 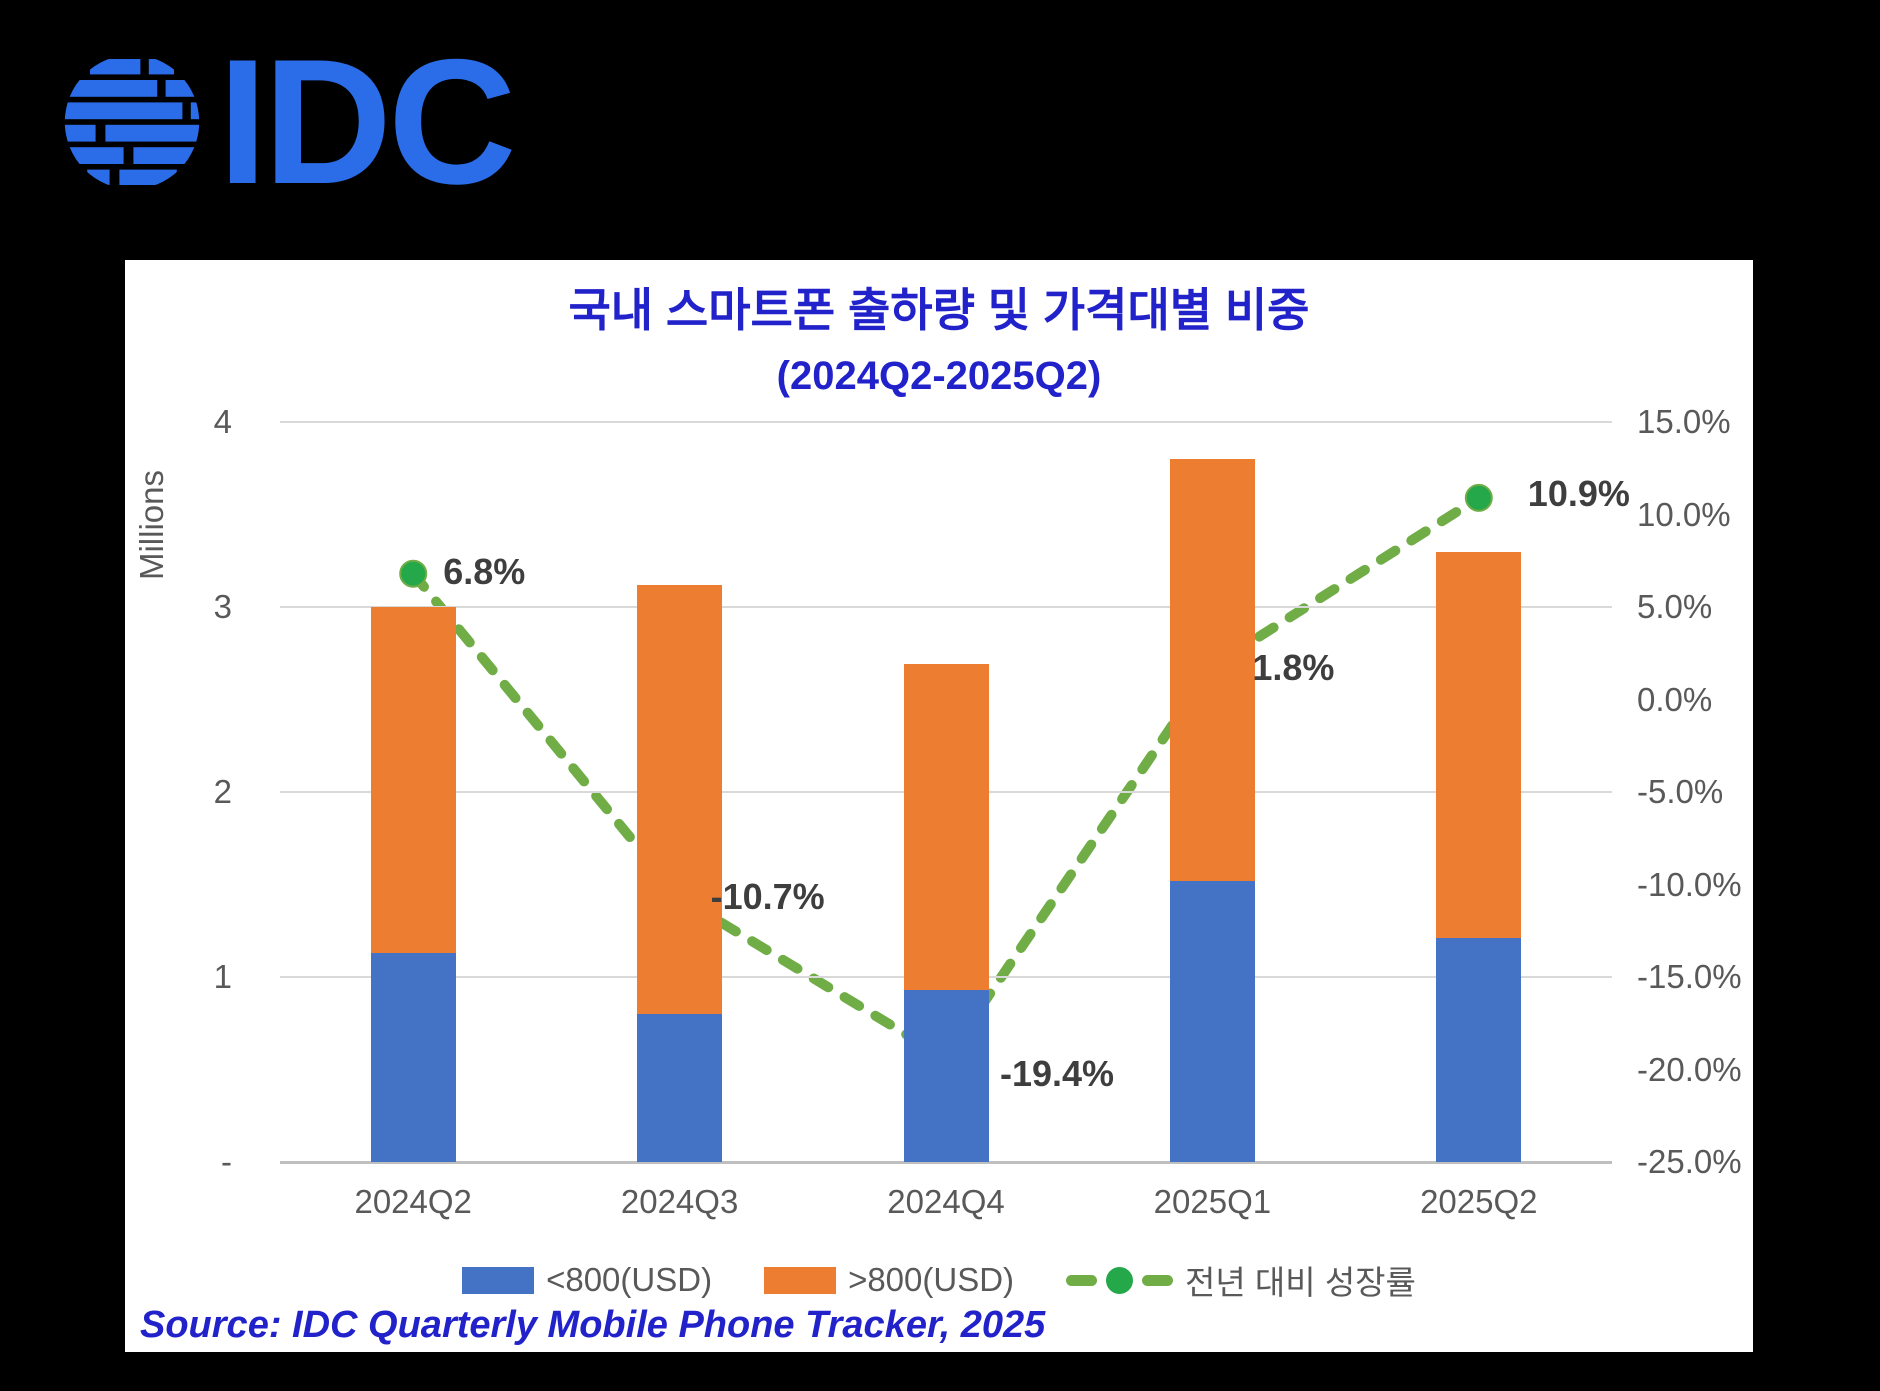 What do you see at coordinates (1689, 884) in the screenshot?
I see `right-axis-tick-label: -10.0%` at bounding box center [1689, 884].